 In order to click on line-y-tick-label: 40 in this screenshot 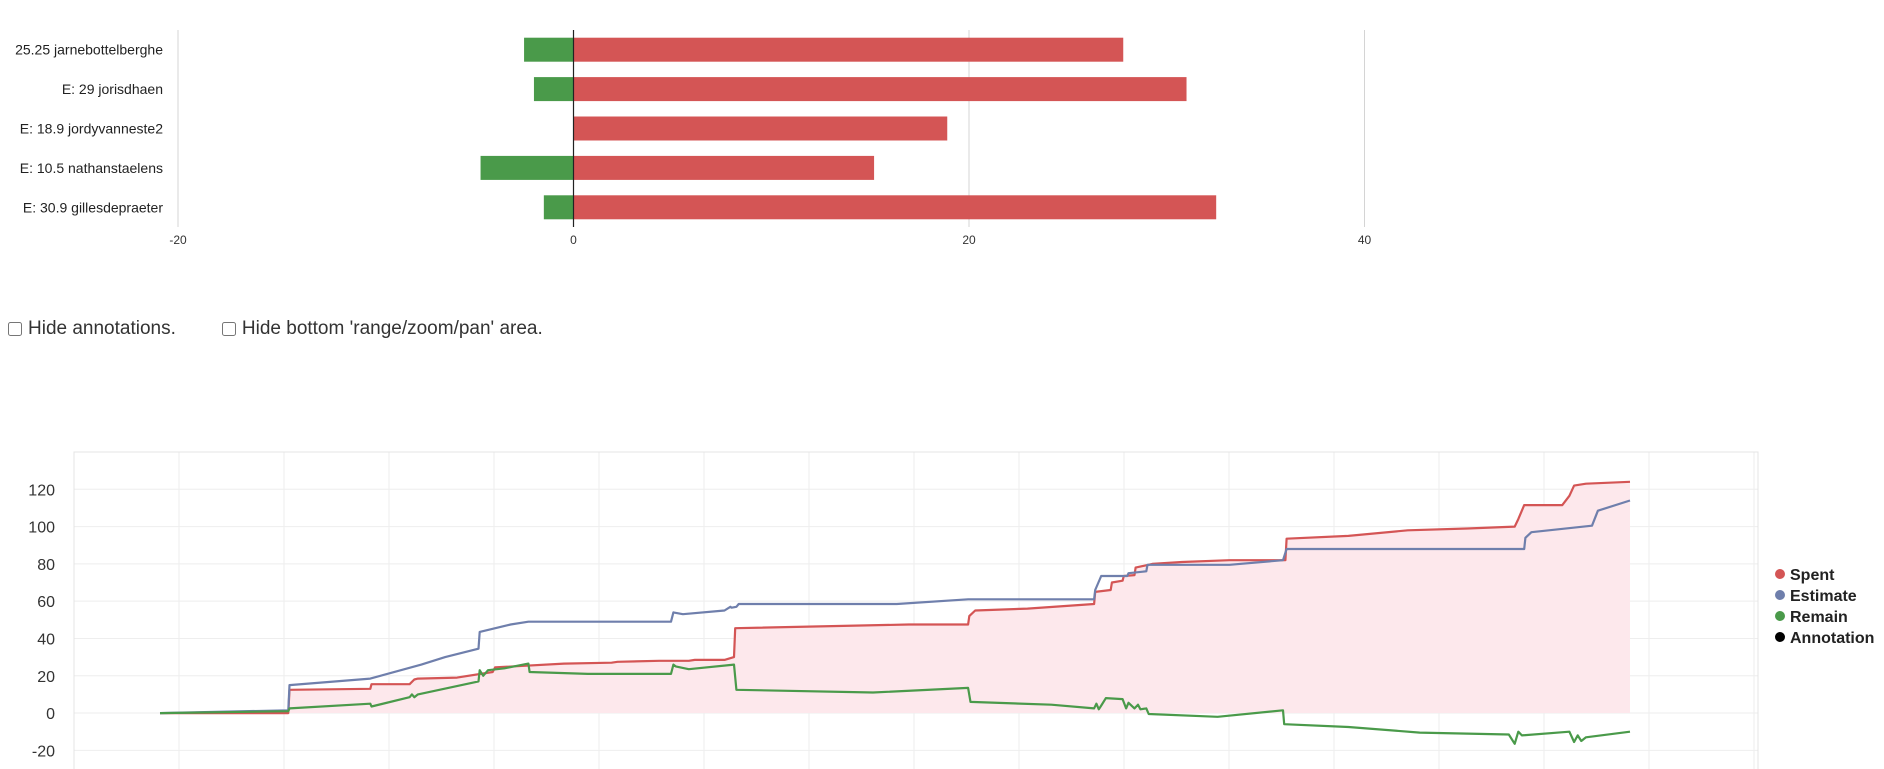, I will do `click(46, 639)`.